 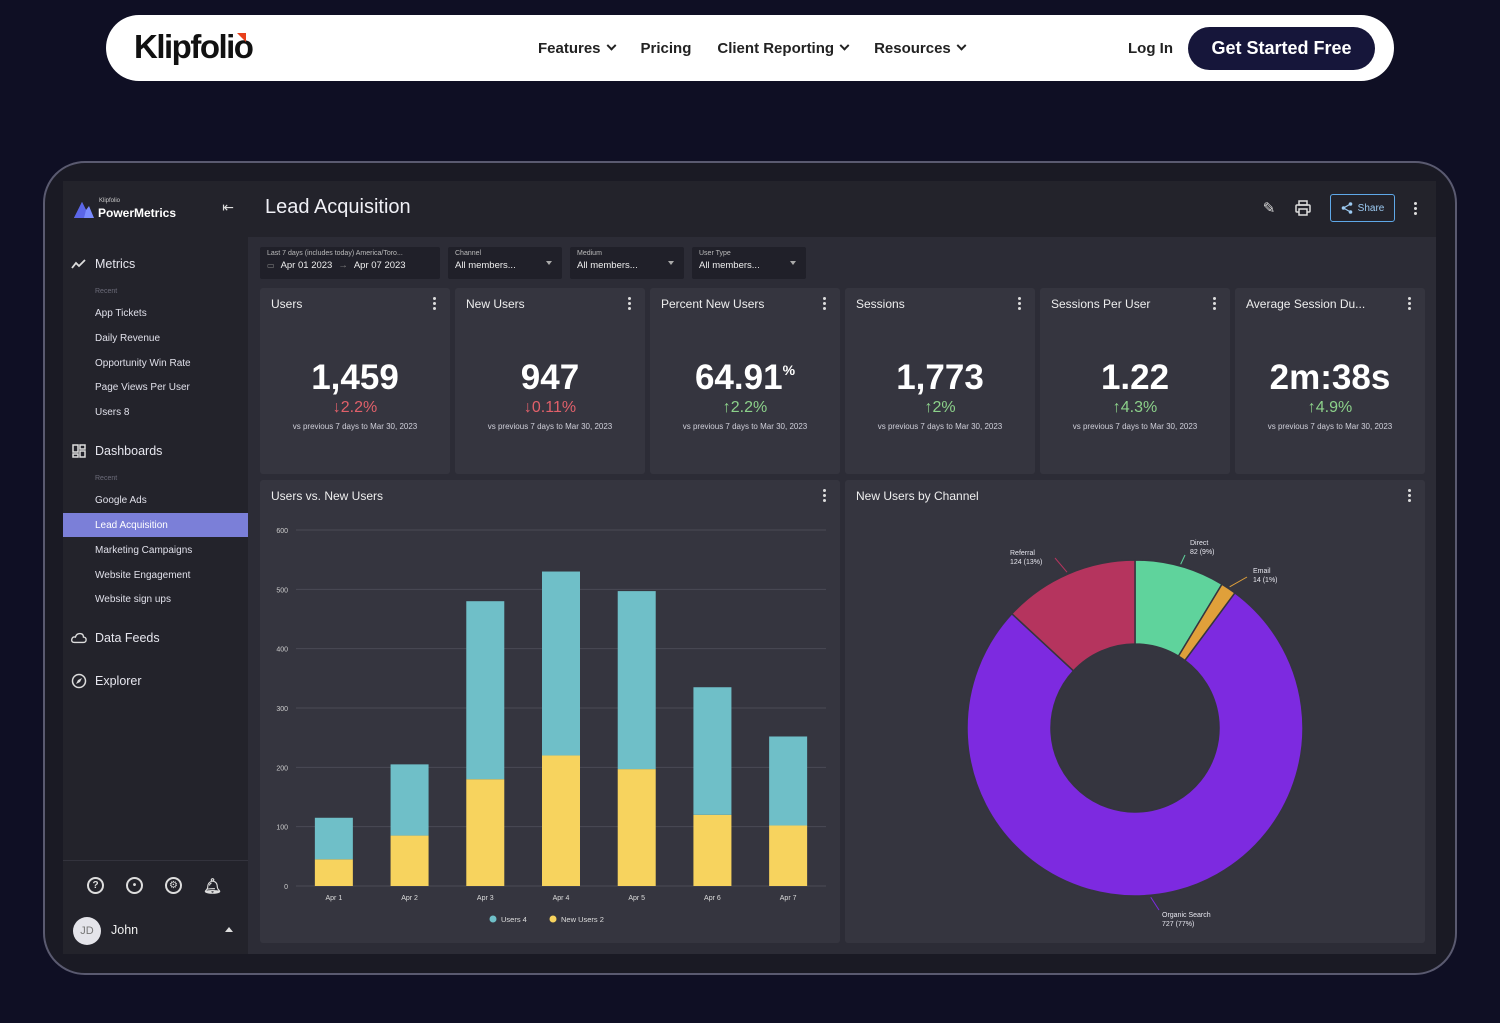 I want to click on sidebar-item-lead-acquisition: Lead Acquisition, so click(x=155, y=525).